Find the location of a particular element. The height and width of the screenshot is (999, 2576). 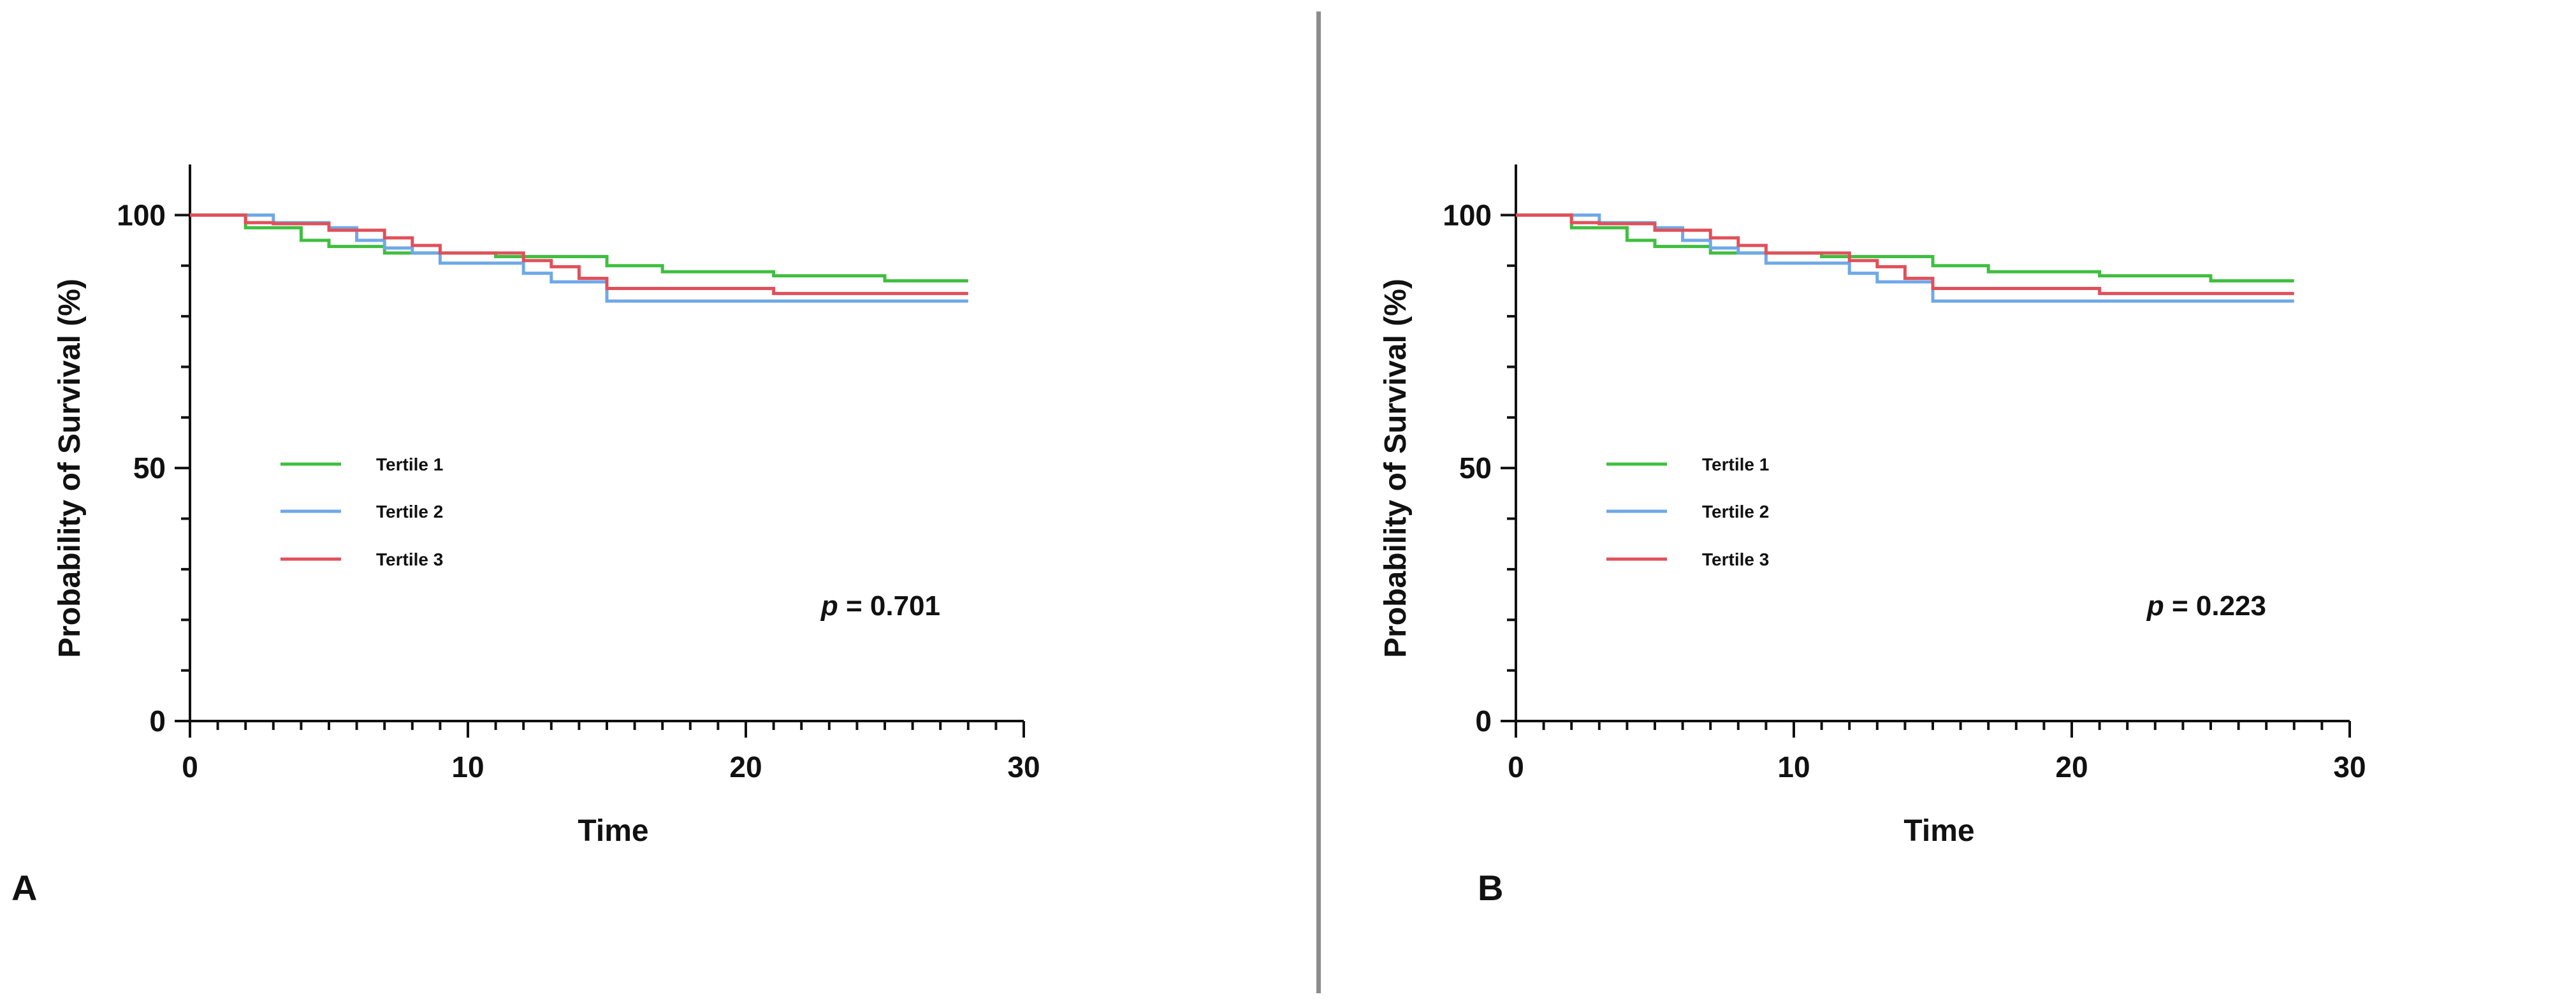

panel-label-a: A is located at coordinates (24, 888).